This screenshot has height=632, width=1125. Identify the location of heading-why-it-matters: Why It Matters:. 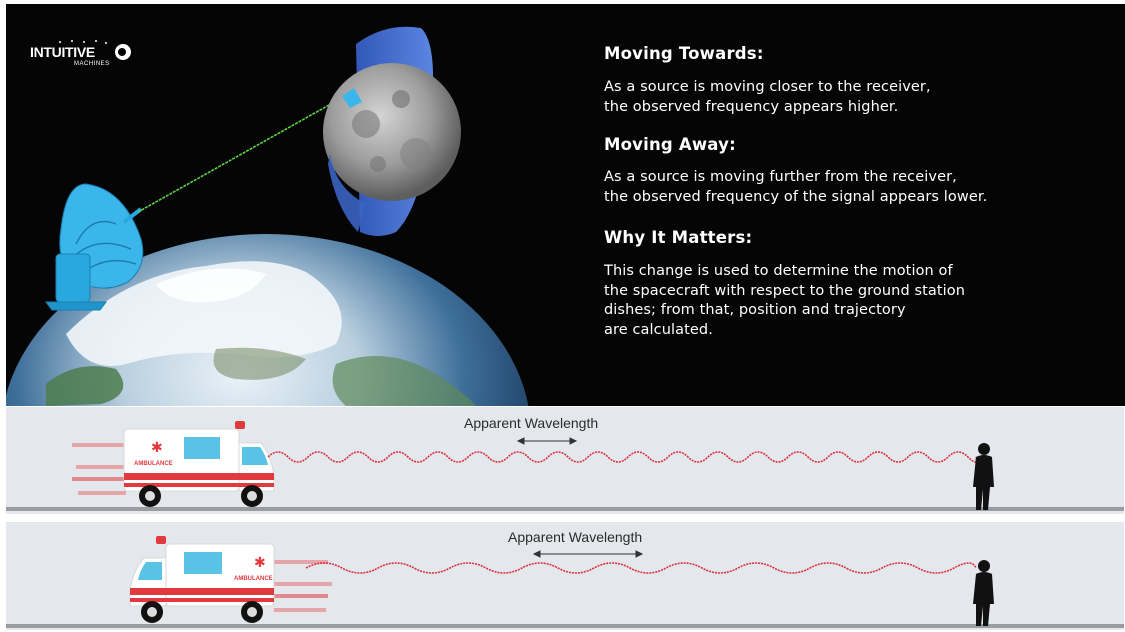
(678, 237).